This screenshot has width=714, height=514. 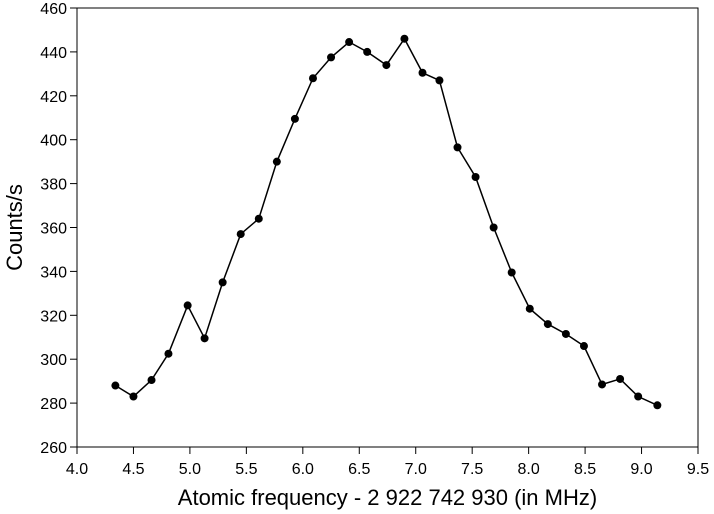 I want to click on x-tick-label: 5.0, so click(x=190, y=469).